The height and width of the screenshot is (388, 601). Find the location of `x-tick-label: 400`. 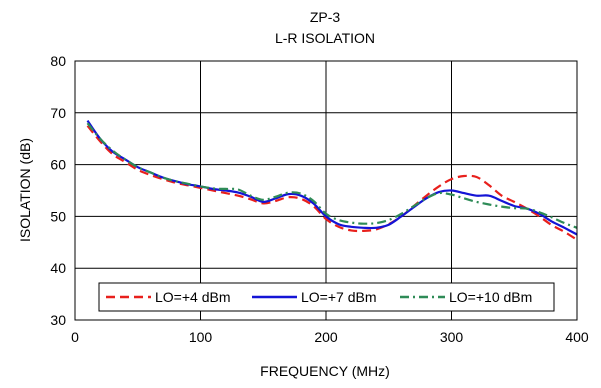

x-tick-label: 400 is located at coordinates (577, 337).